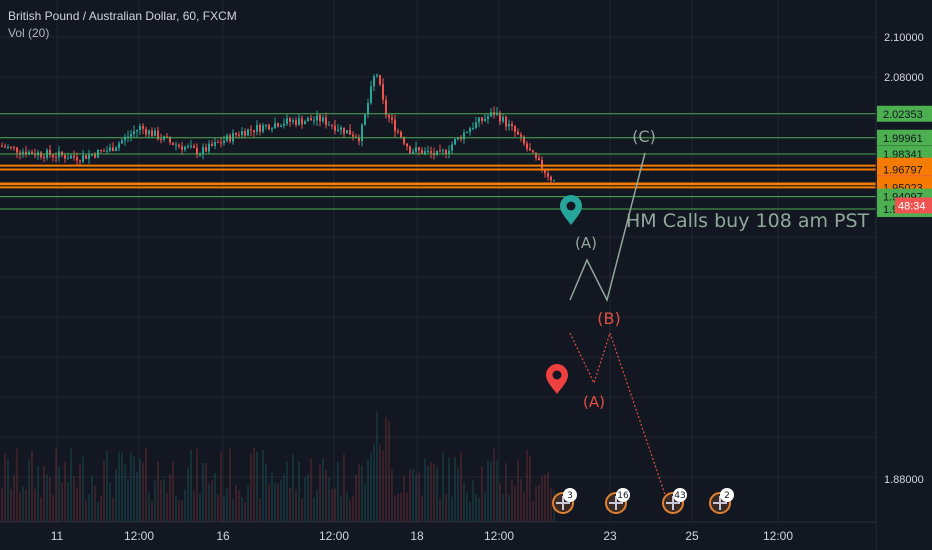 Image resolution: width=932 pixels, height=550 pixels. Describe the element at coordinates (29, 33) in the screenshot. I see `volume-legend: Vol (20)` at that location.